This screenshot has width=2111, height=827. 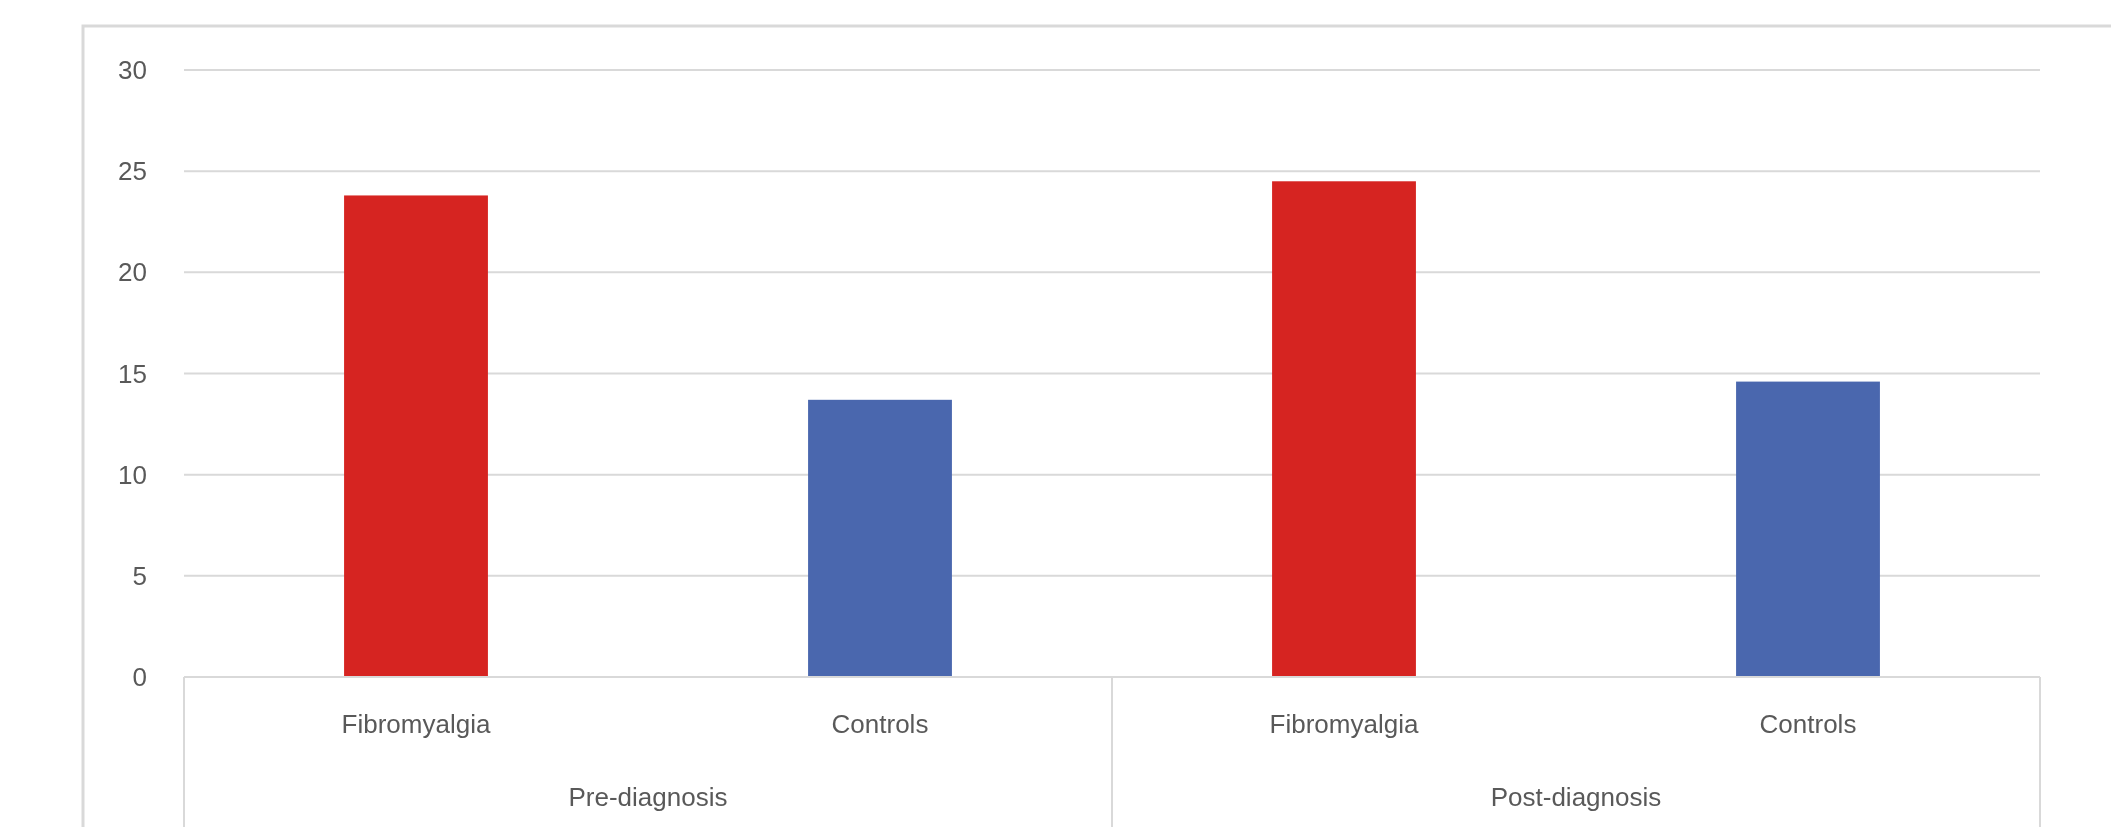 What do you see at coordinates (648, 797) in the screenshot?
I see `text: Pre-diagnosis` at bounding box center [648, 797].